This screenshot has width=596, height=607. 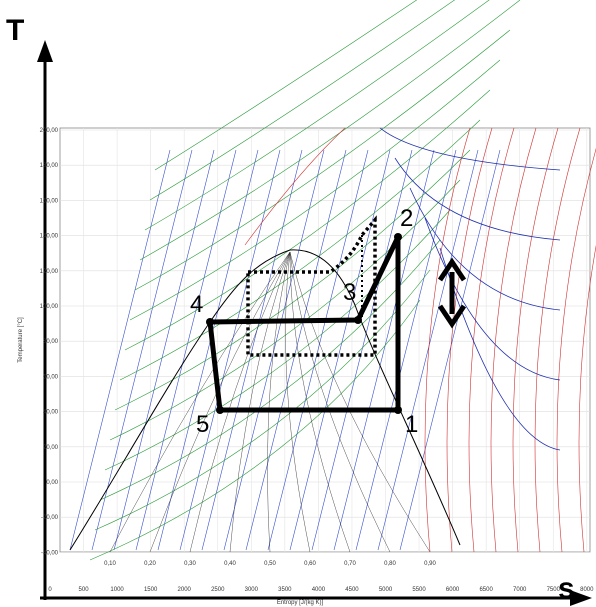 I want to click on point-label: 5, so click(x=202, y=424).